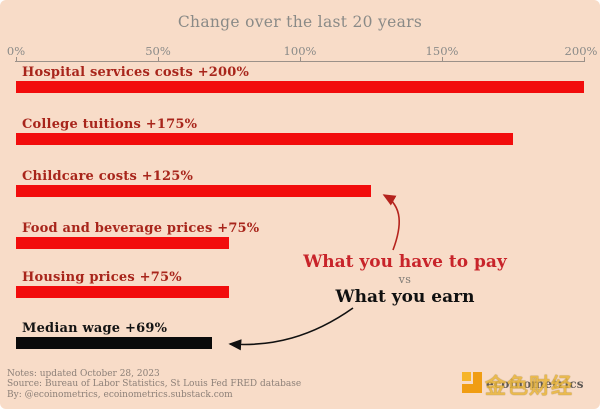 This screenshot has width=600, height=409. I want to click on x-tick-label: 0%, so click(16, 51).